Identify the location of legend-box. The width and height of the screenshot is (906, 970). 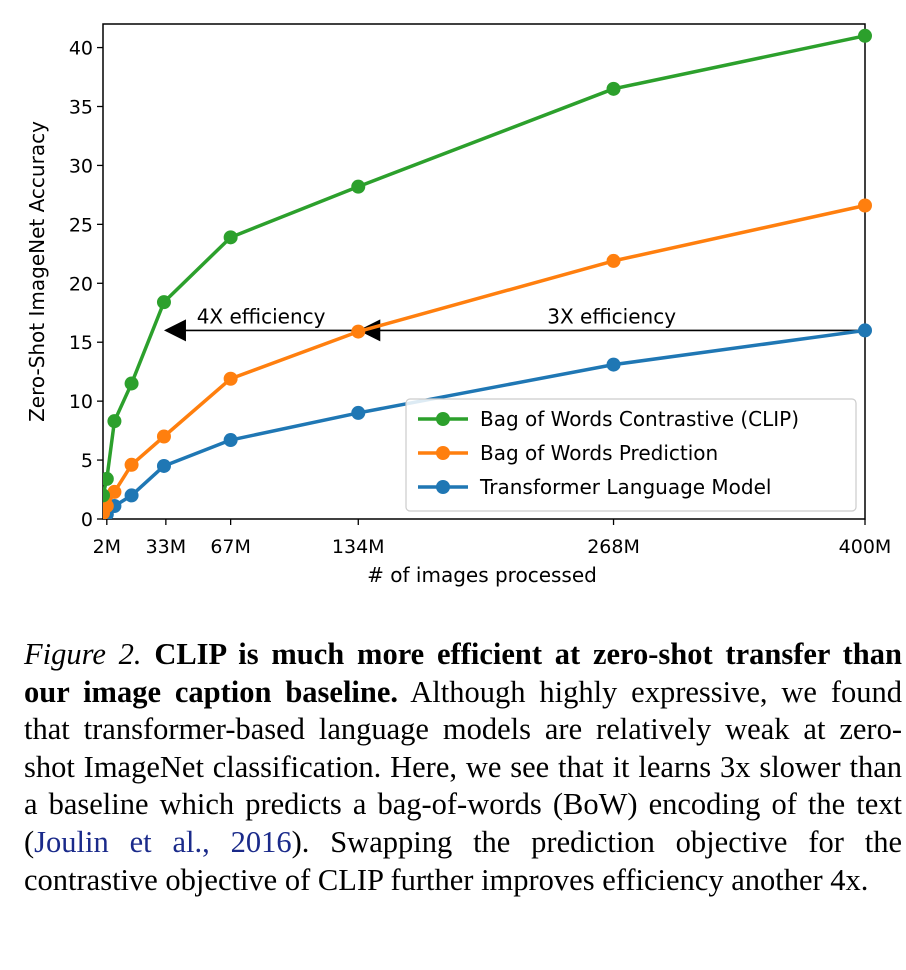
(631, 455).